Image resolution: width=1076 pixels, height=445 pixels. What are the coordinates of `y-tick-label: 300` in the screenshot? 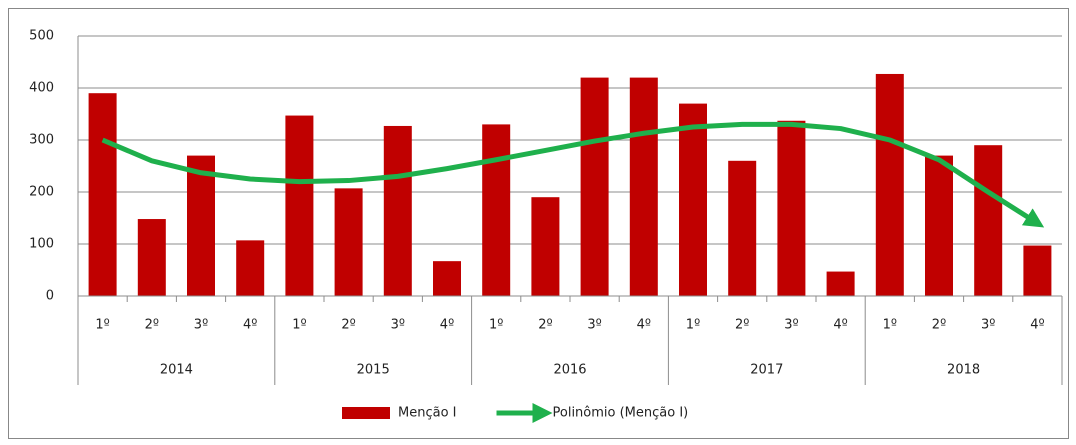 It's located at (41, 140).